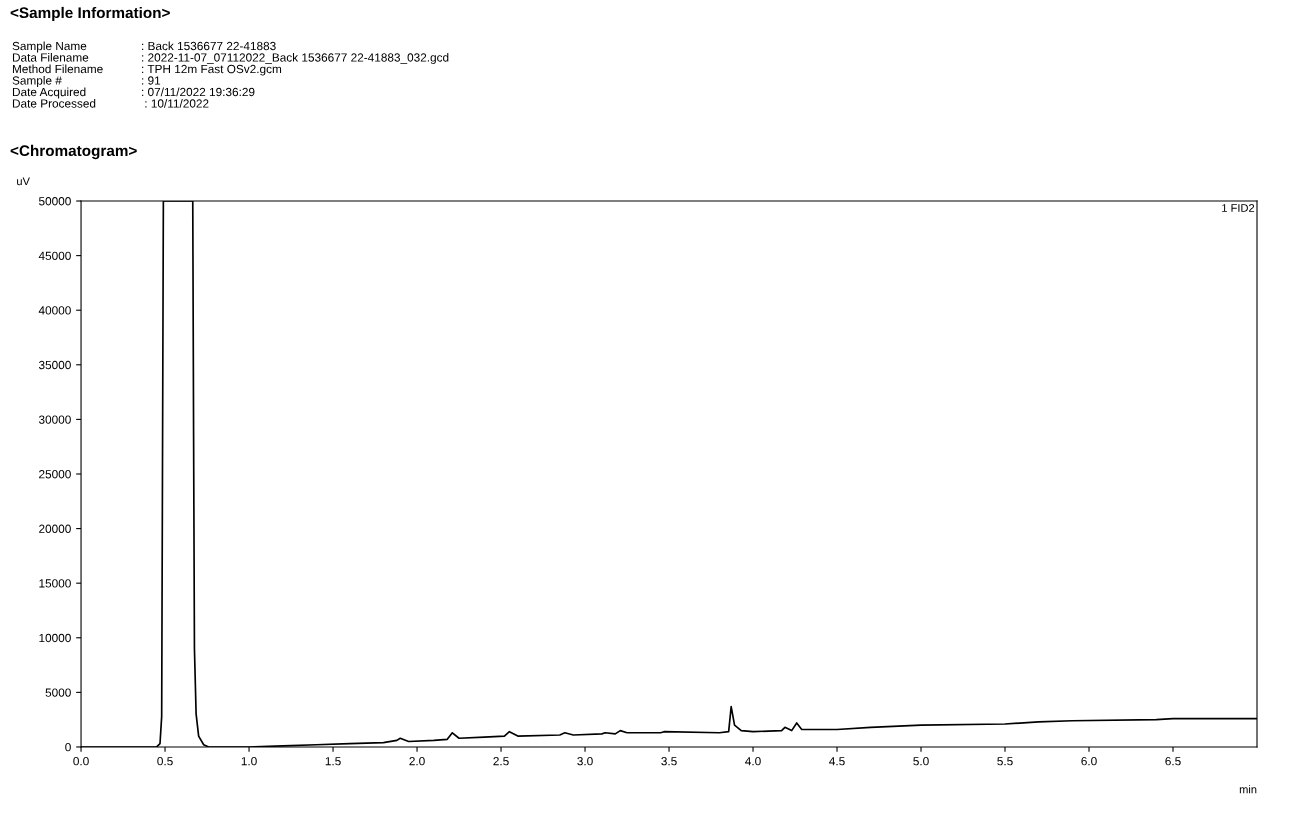 This screenshot has width=1303, height=832. I want to click on text: Date Processed, so click(54, 103).